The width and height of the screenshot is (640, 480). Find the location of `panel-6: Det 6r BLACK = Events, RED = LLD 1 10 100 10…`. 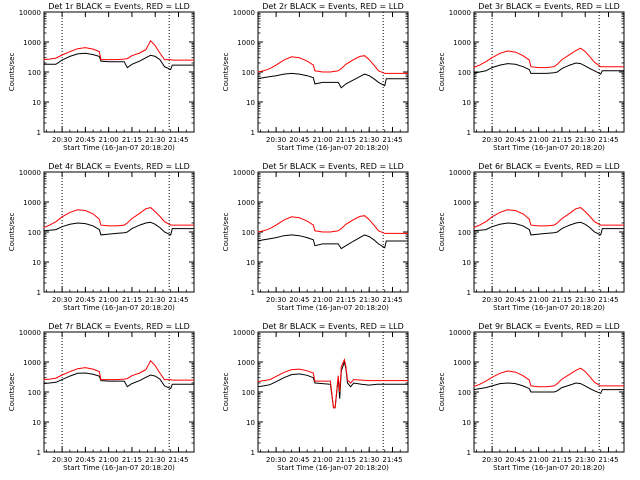

panel-6: Det 6r BLACK = Events, RED = LLD 1 10 100 10… is located at coordinates (531, 237).